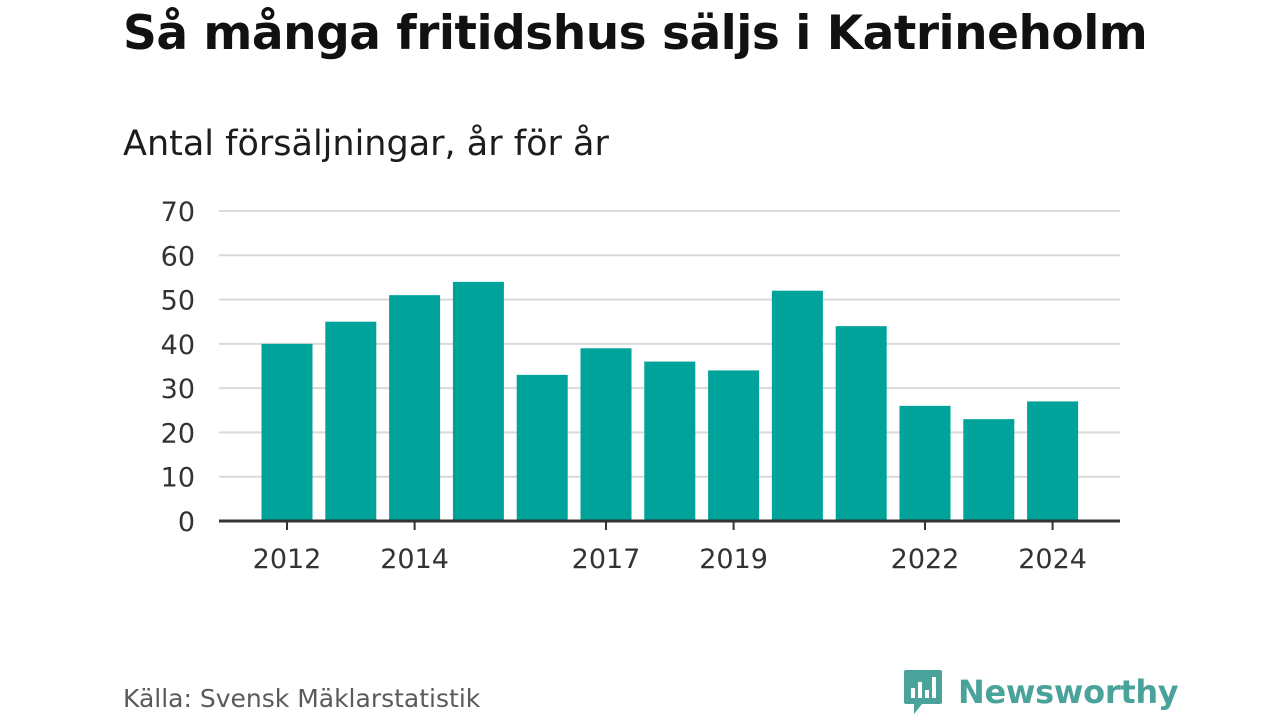 The height and width of the screenshot is (720, 1280). What do you see at coordinates (287, 559) in the screenshot?
I see `x-tick-label: 2012` at bounding box center [287, 559].